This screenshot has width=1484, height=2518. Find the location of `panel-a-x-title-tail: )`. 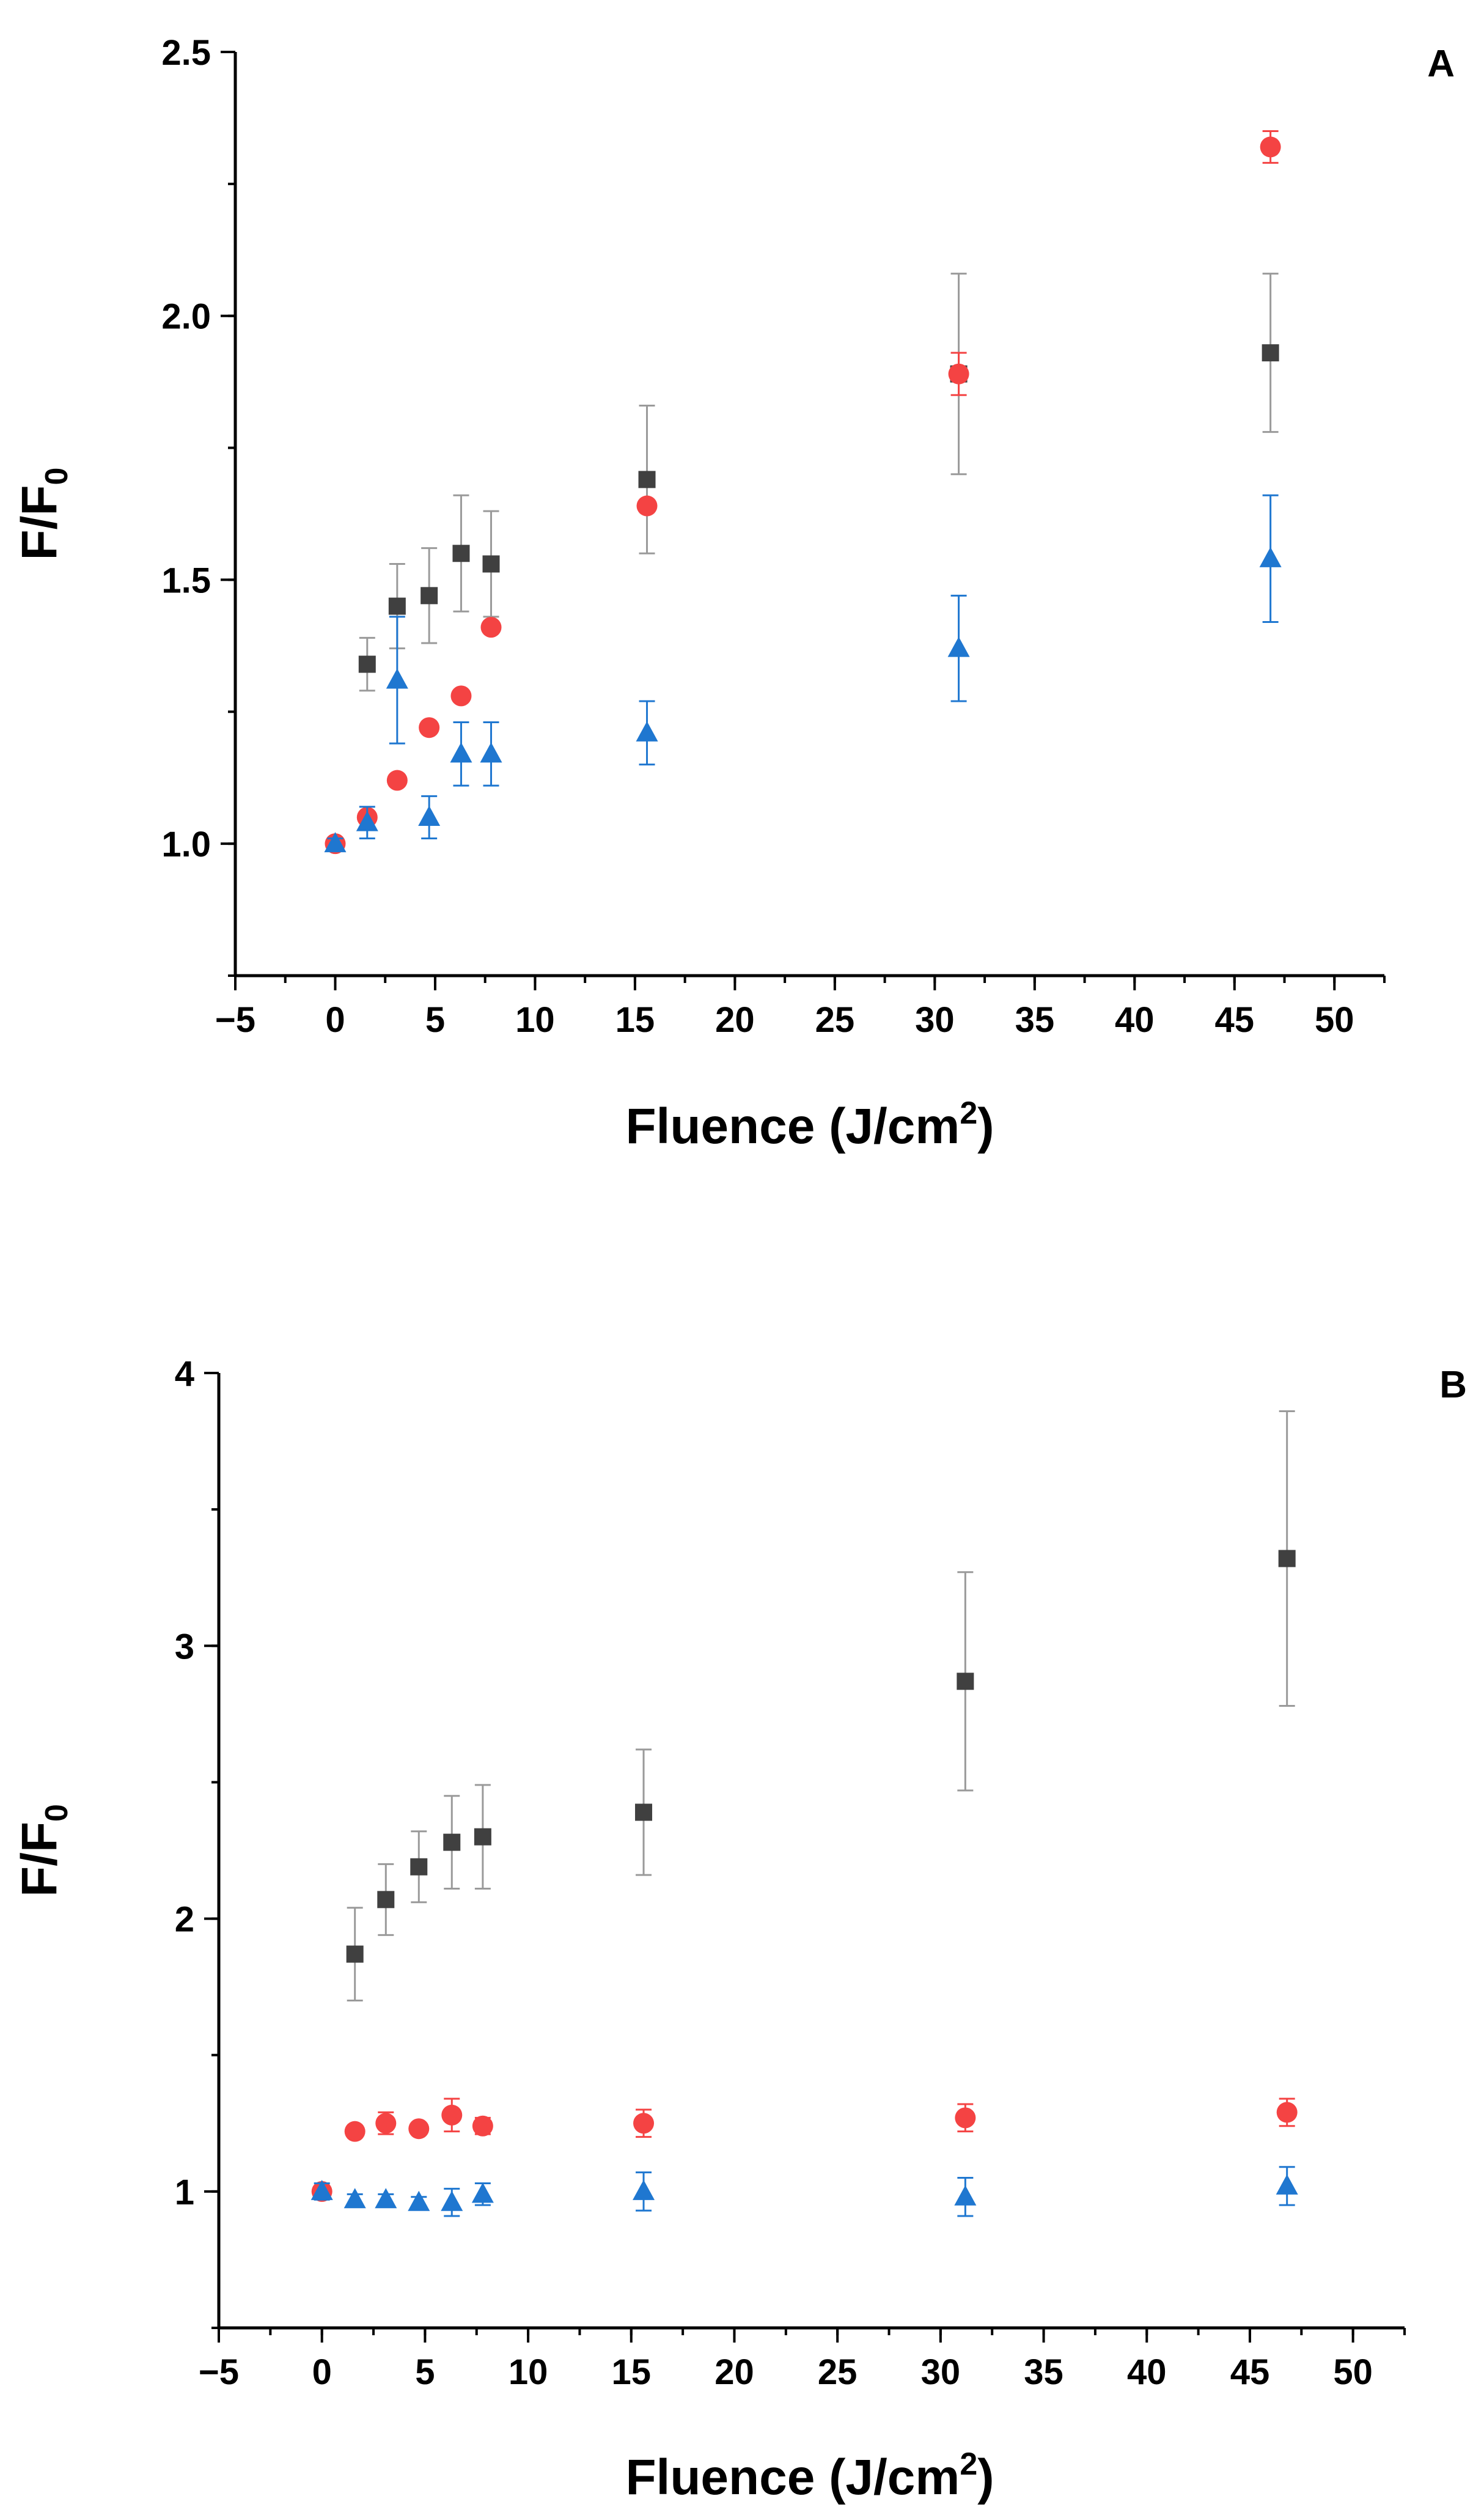

panel-a-x-title-tail: ) is located at coordinates (985, 1126).